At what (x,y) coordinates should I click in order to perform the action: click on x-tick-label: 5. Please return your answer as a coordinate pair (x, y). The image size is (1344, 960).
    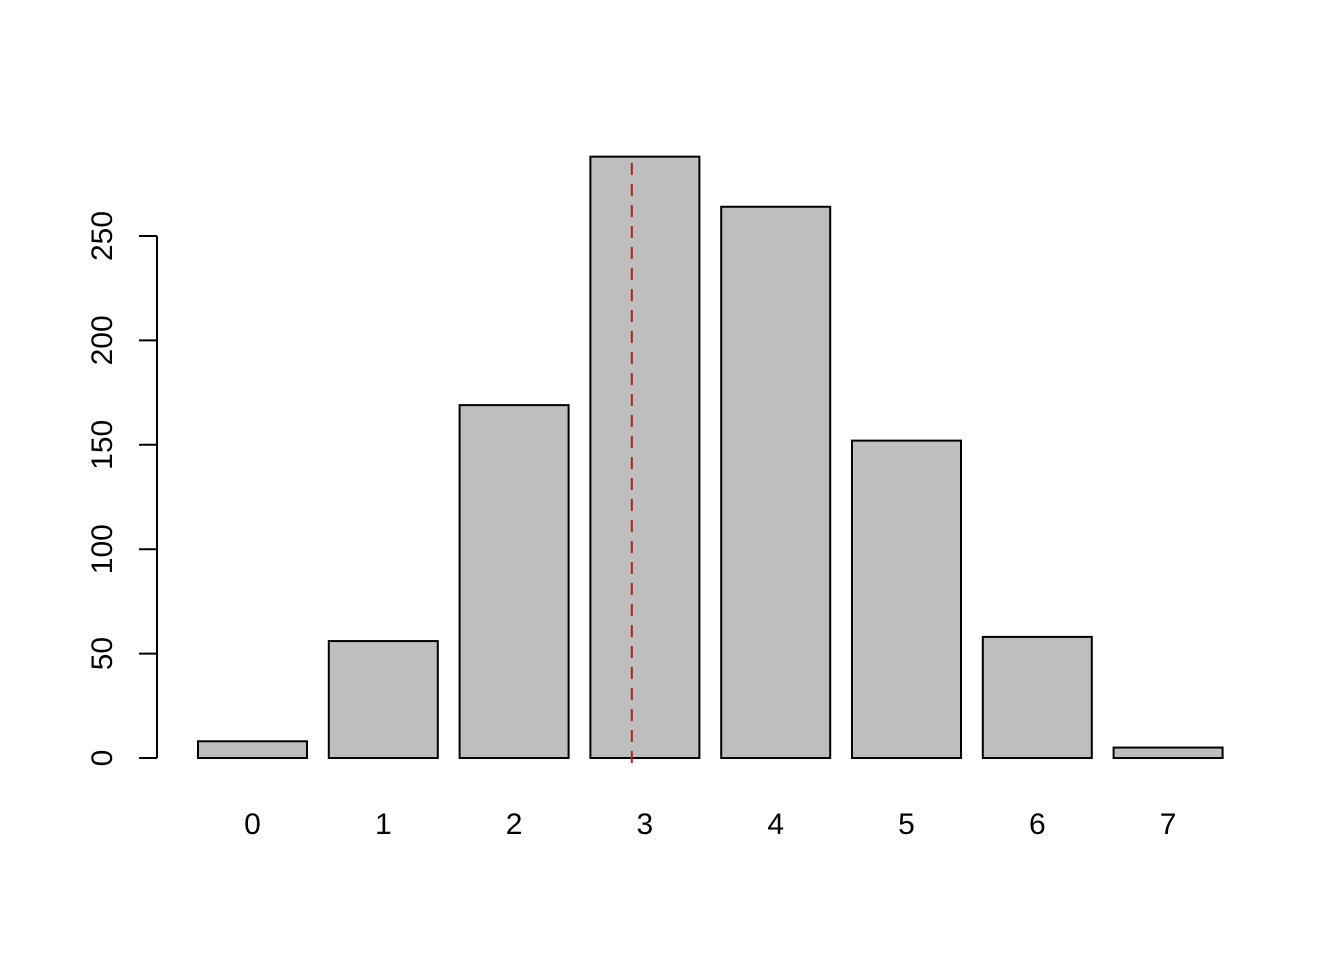
    Looking at the image, I should click on (906, 824).